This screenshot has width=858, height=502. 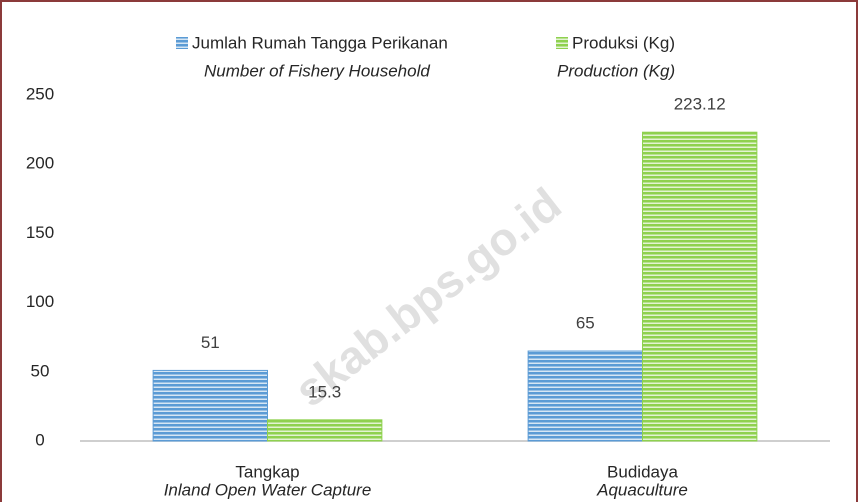 I want to click on legend-label-translation: Production (Kg), so click(x=616, y=70).